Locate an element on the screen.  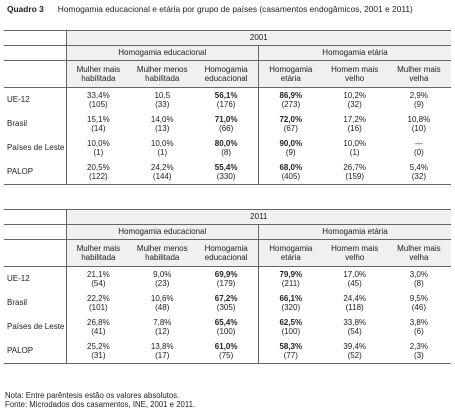
data-cell: 67,2% (305) is located at coordinates (226, 303).